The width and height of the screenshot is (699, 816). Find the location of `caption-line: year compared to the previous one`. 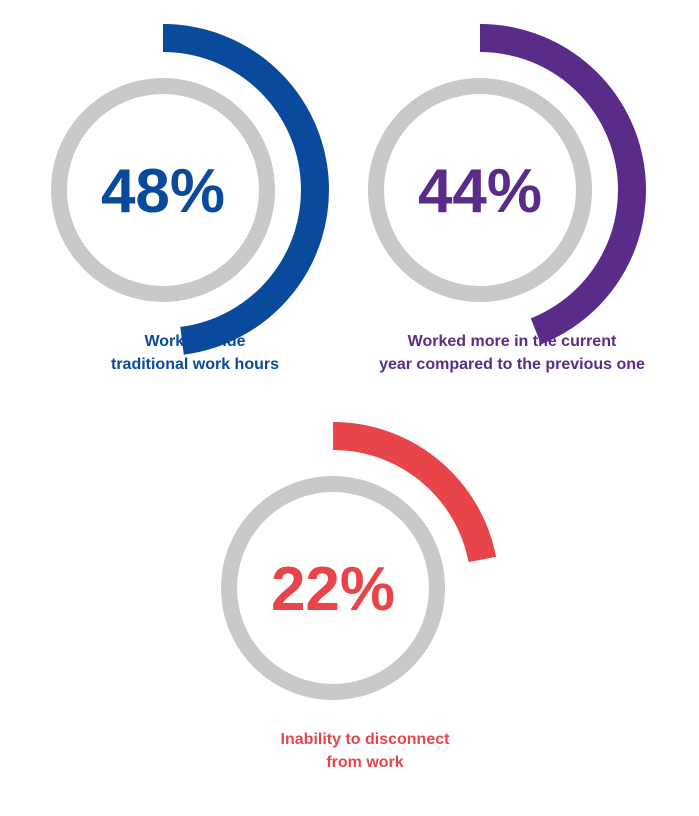

caption-line: year compared to the previous one is located at coordinates (512, 364).